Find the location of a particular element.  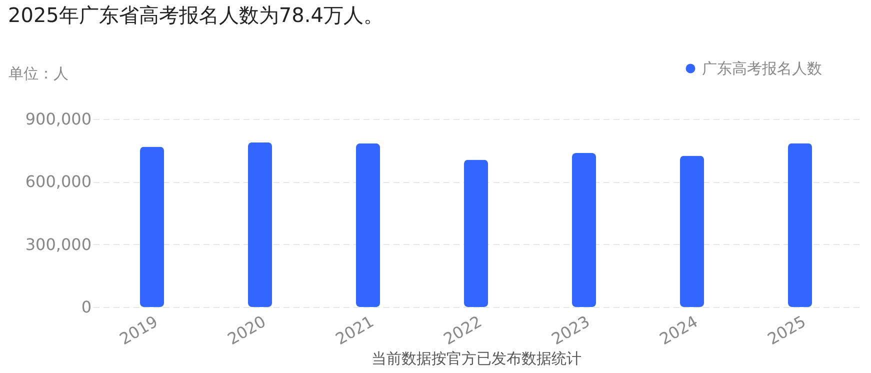

y-tick-label: 300,000 is located at coordinates (58, 244).